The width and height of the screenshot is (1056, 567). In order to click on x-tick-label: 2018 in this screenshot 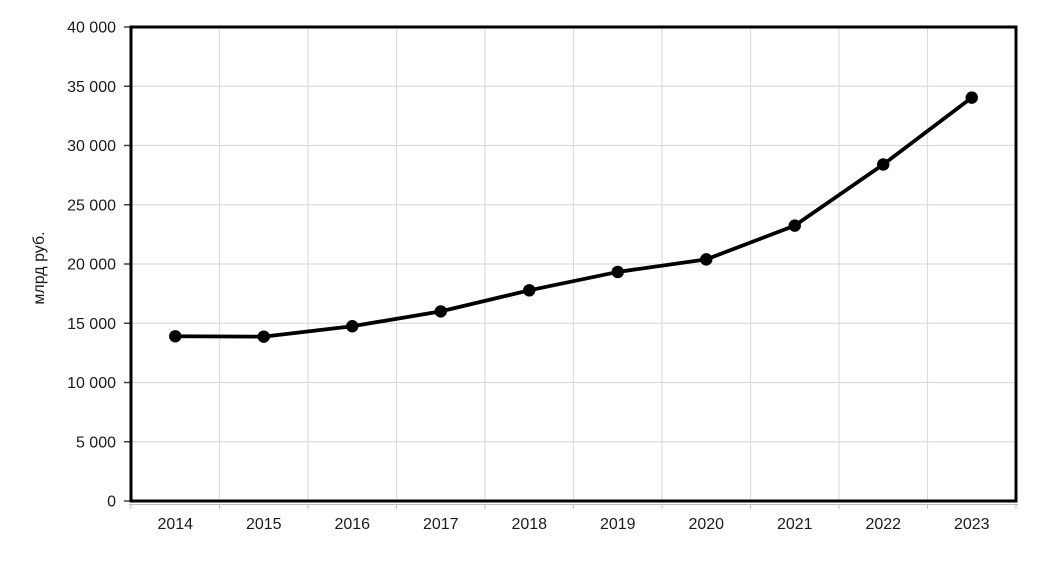, I will do `click(529, 524)`.